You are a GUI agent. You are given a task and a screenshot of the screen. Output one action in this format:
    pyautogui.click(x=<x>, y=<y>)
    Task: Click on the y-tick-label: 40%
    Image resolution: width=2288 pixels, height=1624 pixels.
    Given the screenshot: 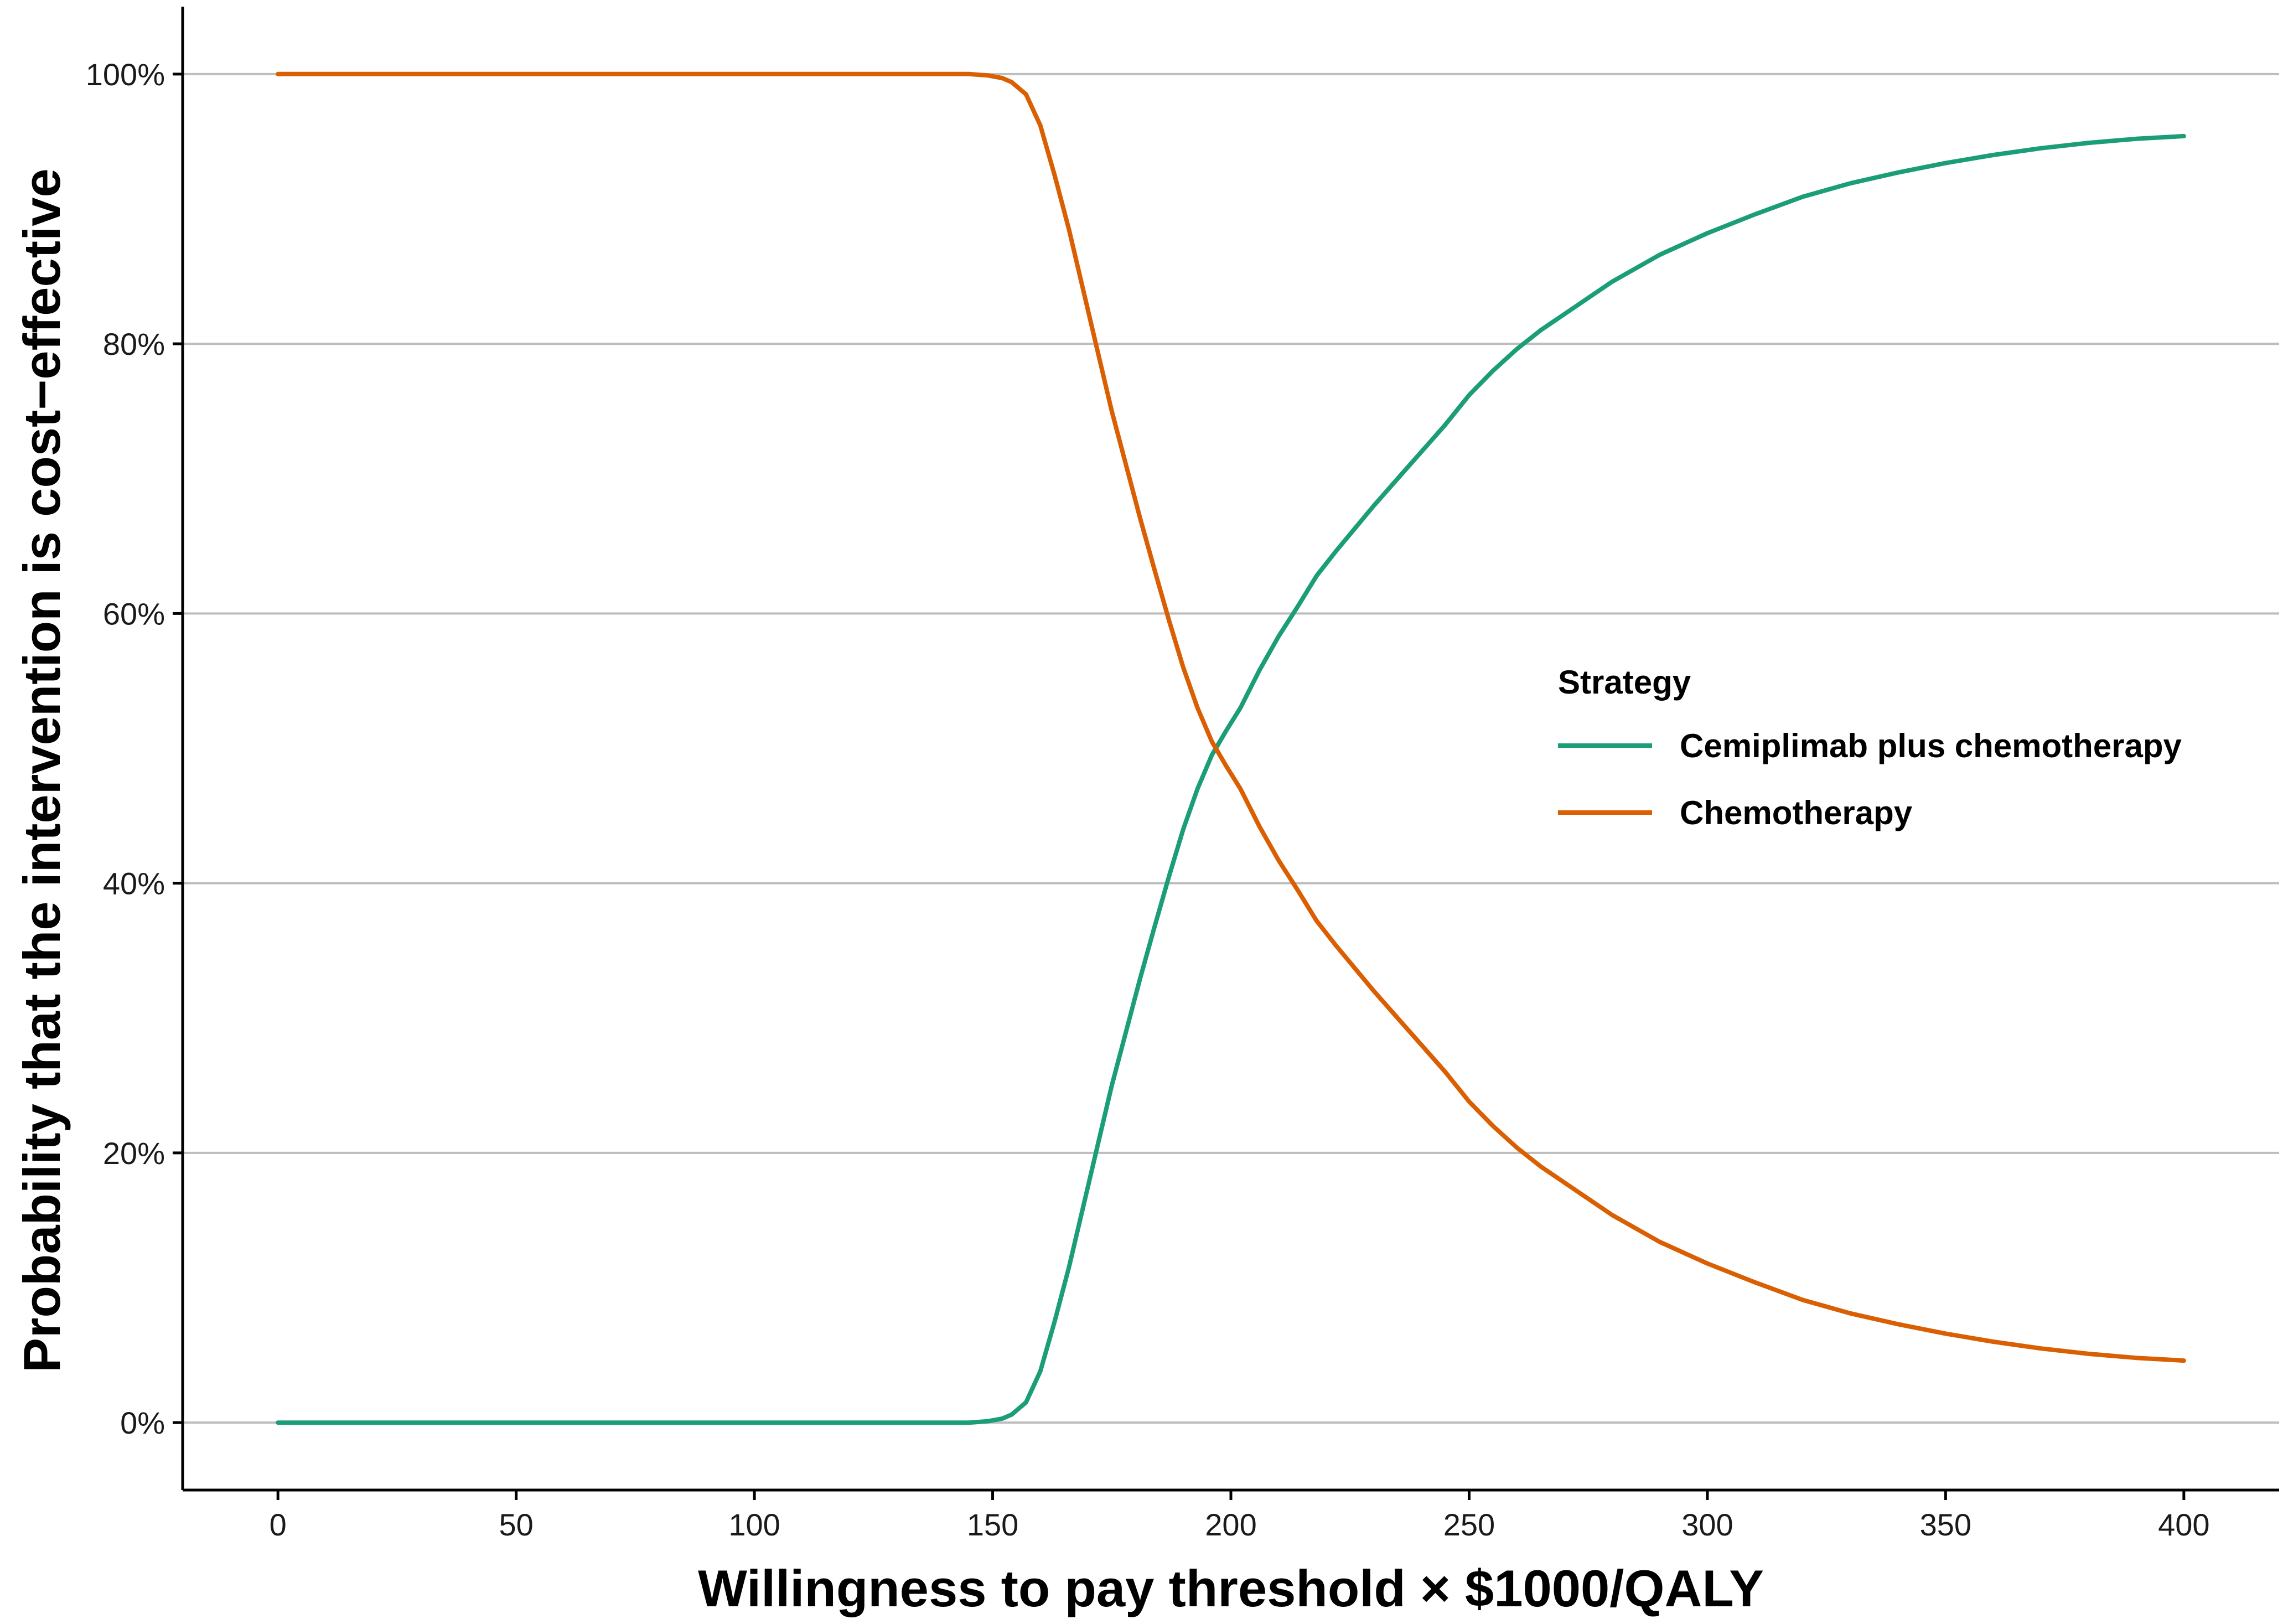 What is the action you would take?
    pyautogui.click(x=134, y=883)
    